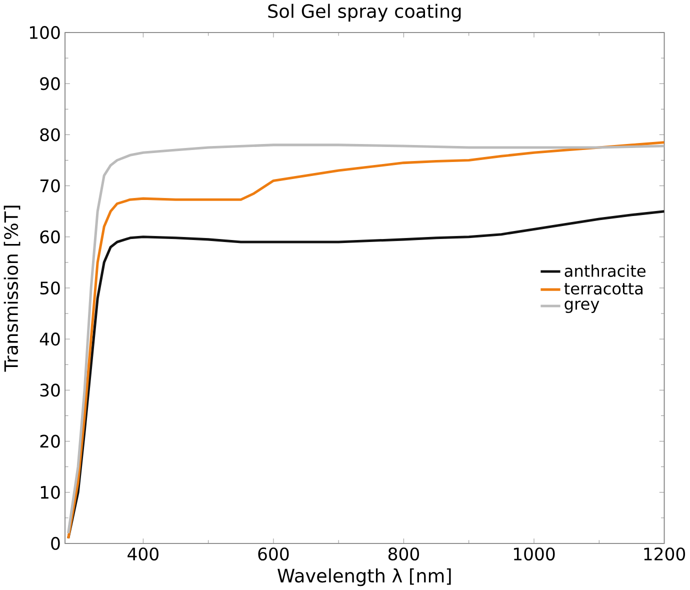  What do you see at coordinates (50, 288) in the screenshot?
I see `y-tick-label: 50` at bounding box center [50, 288].